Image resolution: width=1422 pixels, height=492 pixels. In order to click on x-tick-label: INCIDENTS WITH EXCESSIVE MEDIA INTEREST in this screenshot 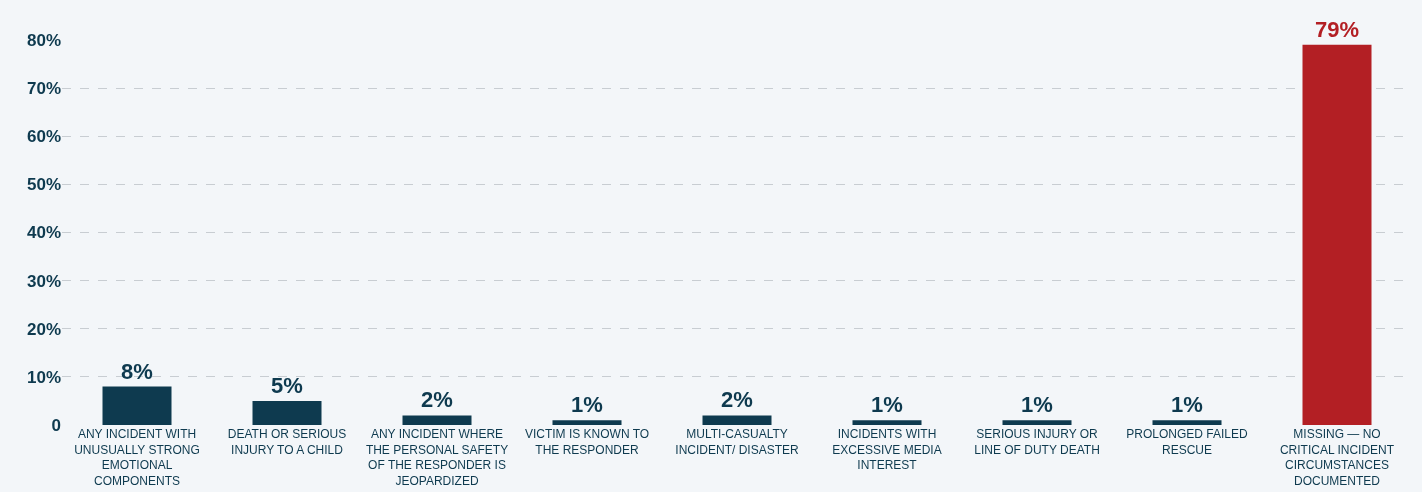, I will do `click(887, 450)`.